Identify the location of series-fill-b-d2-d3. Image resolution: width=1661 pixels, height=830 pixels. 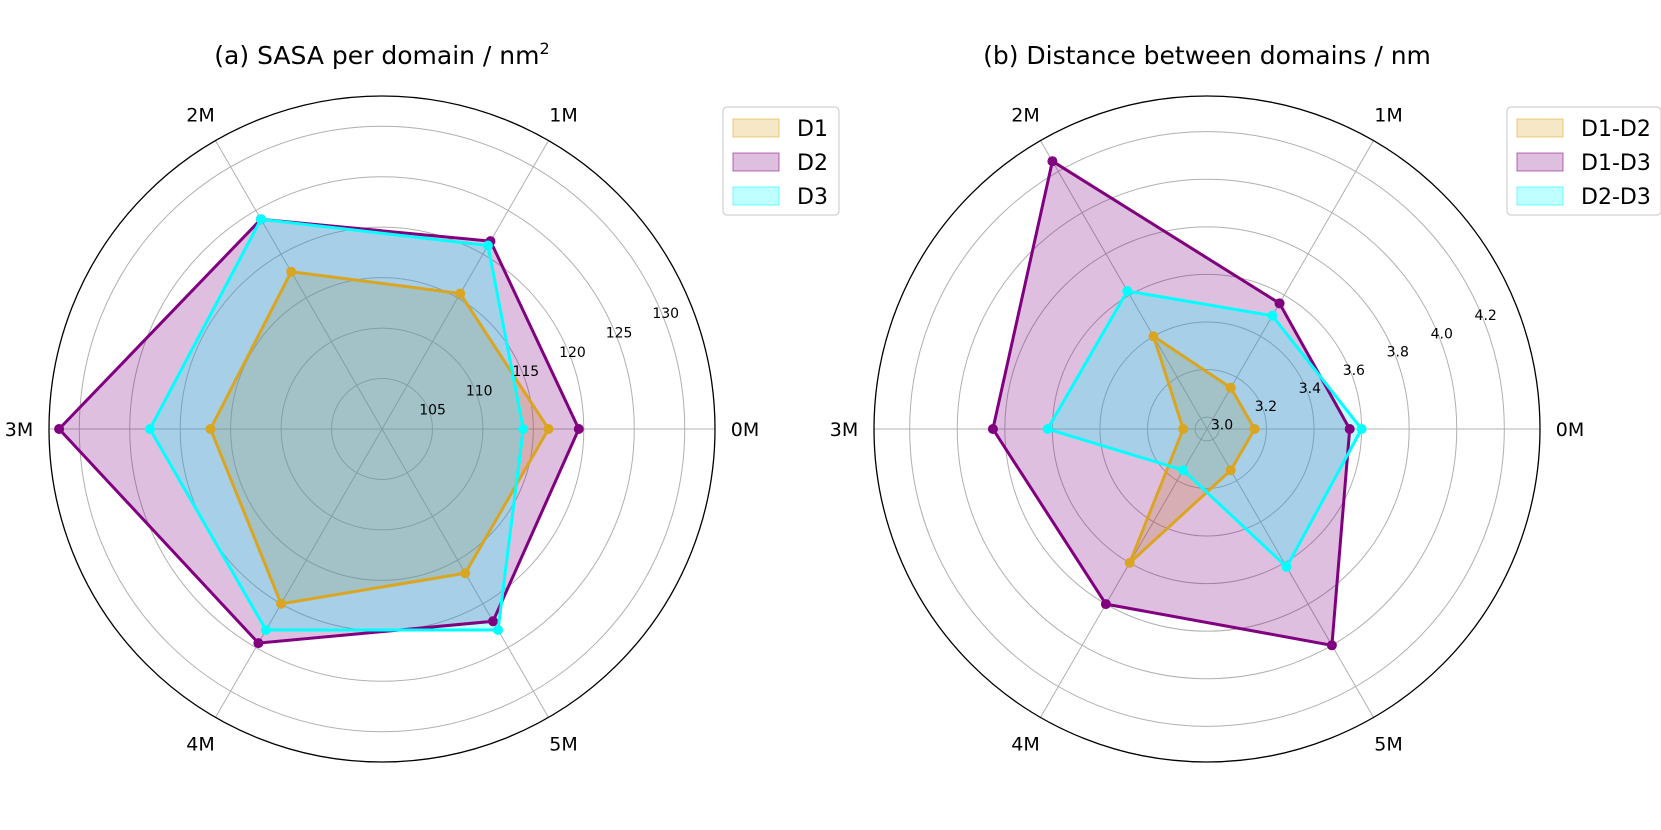
(1204, 429).